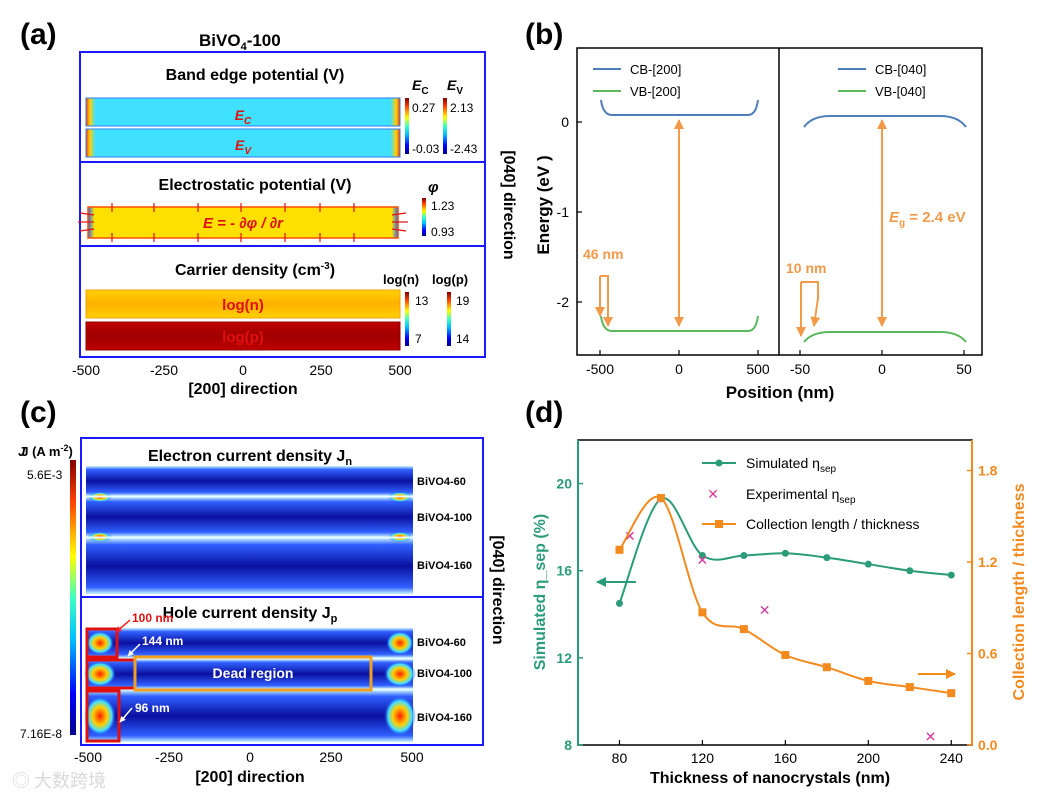 Image resolution: width=1039 pixels, height=798 pixels. Describe the element at coordinates (443, 232) in the screenshot. I see `phi-min: 0.93` at that location.